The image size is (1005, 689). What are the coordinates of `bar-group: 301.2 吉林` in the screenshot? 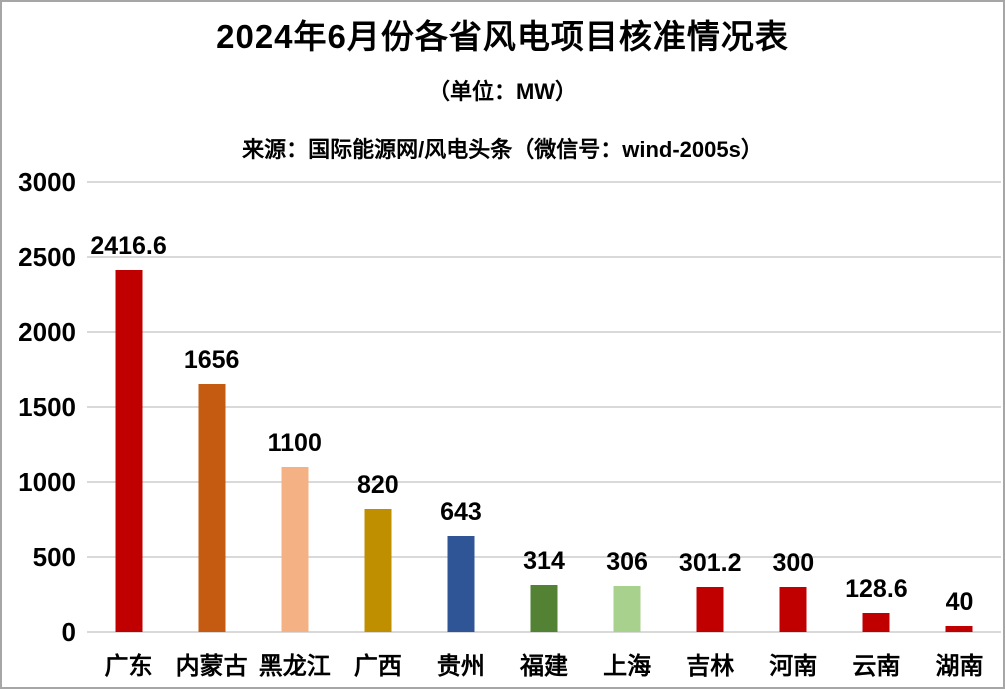 It's located at (710, 431).